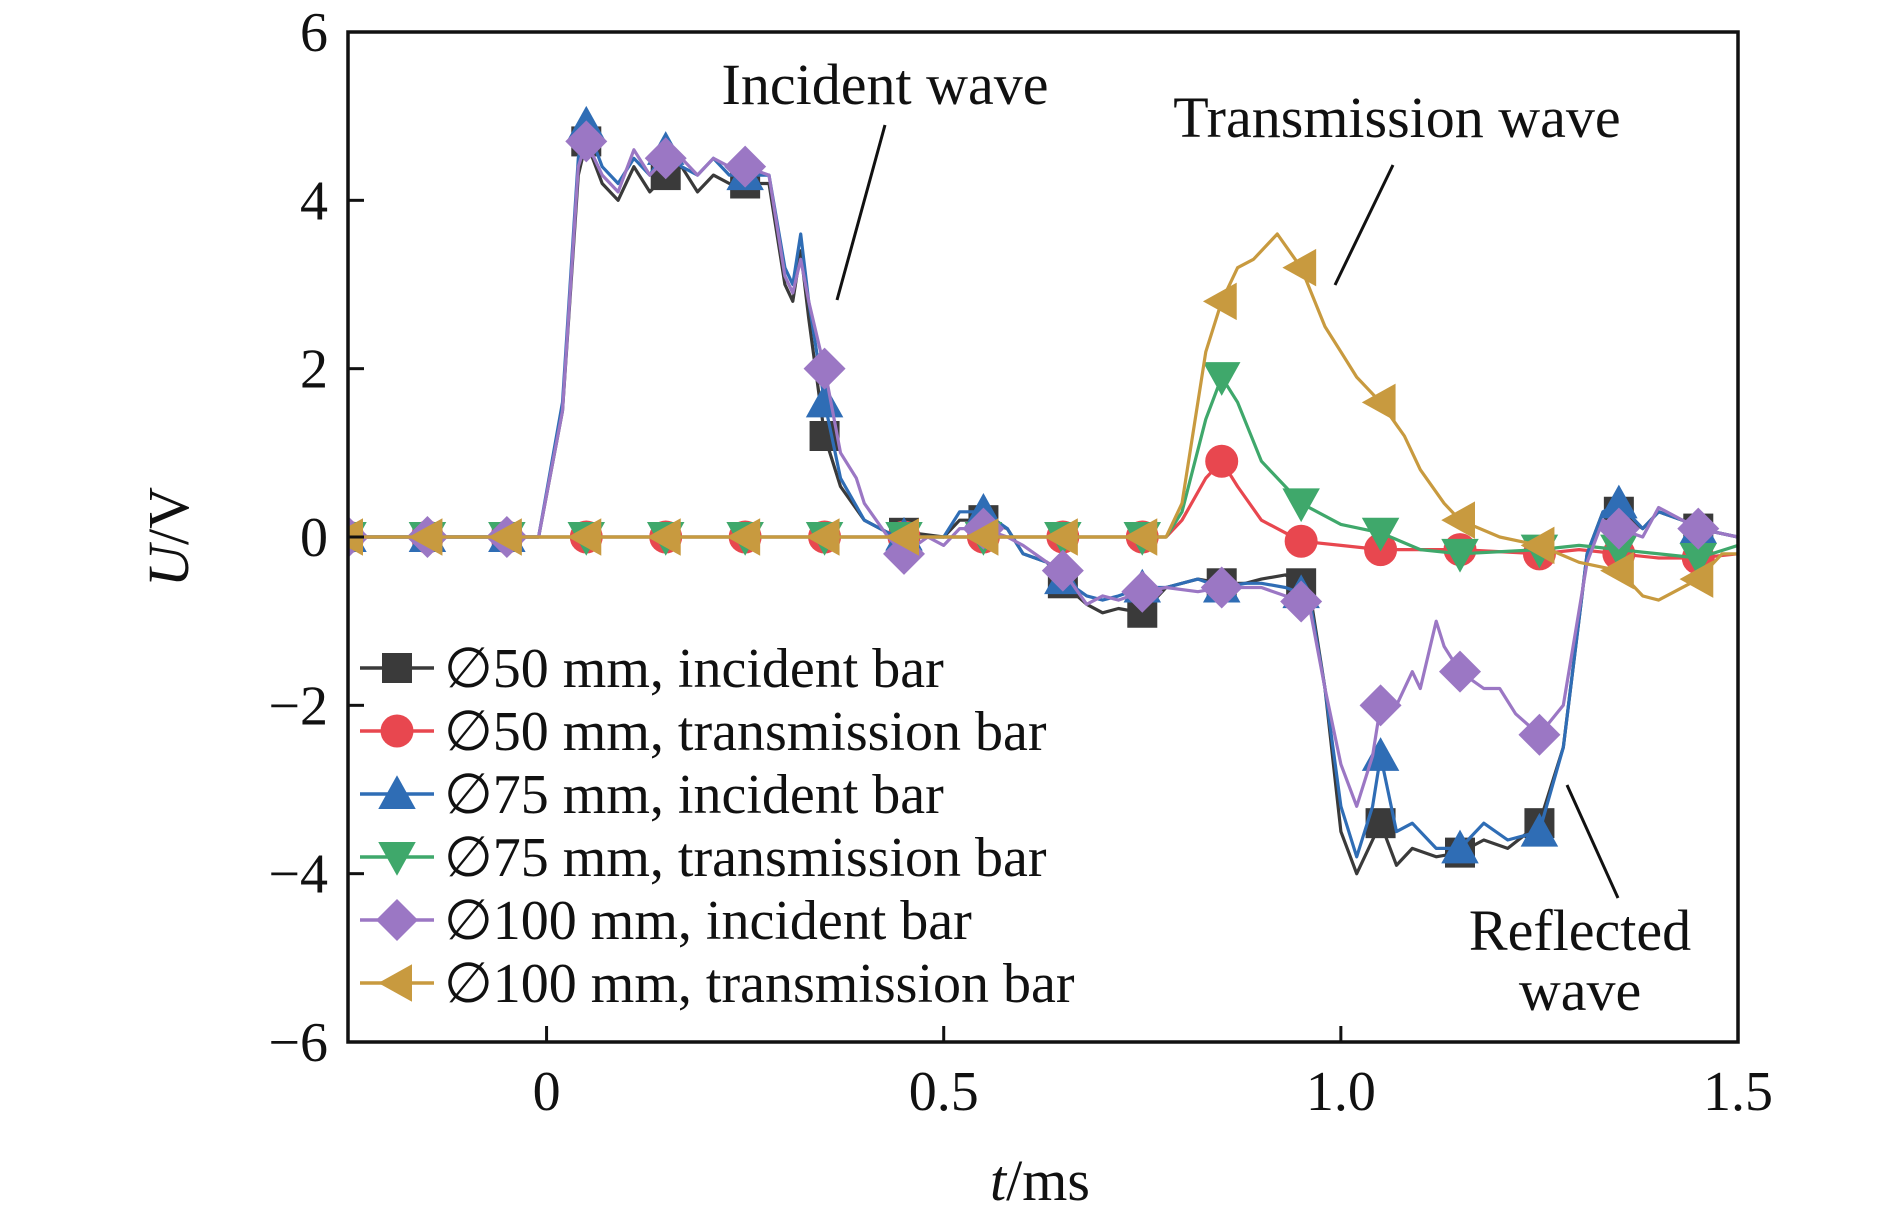 This screenshot has height=1211, width=1890. Describe the element at coordinates (745, 732) in the screenshot. I see `legend-label-2: ∅50 mm, transmission bar` at that location.